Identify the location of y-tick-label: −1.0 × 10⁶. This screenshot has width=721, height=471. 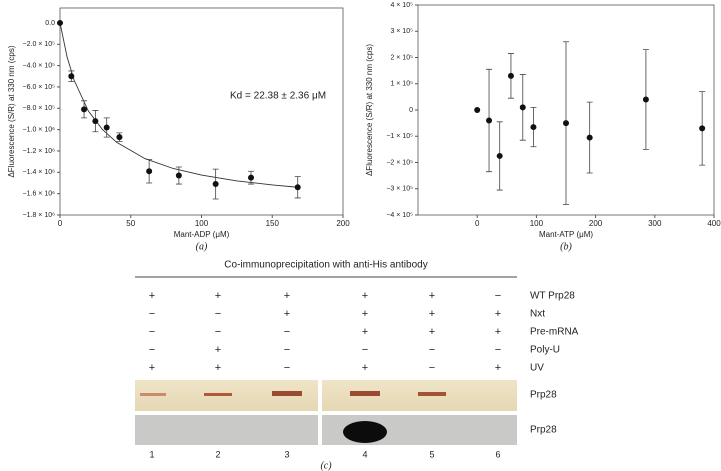
(39, 129).